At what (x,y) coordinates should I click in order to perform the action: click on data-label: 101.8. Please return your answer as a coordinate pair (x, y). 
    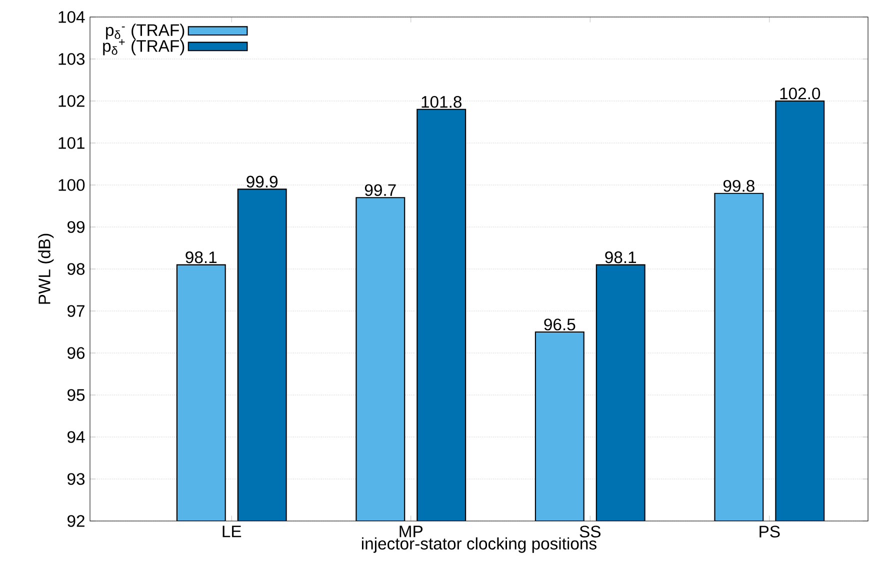
    Looking at the image, I should click on (442, 102).